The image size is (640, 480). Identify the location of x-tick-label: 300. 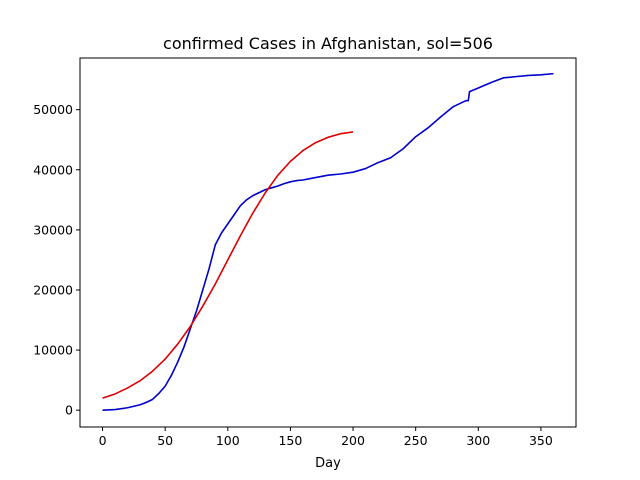
(478, 440).